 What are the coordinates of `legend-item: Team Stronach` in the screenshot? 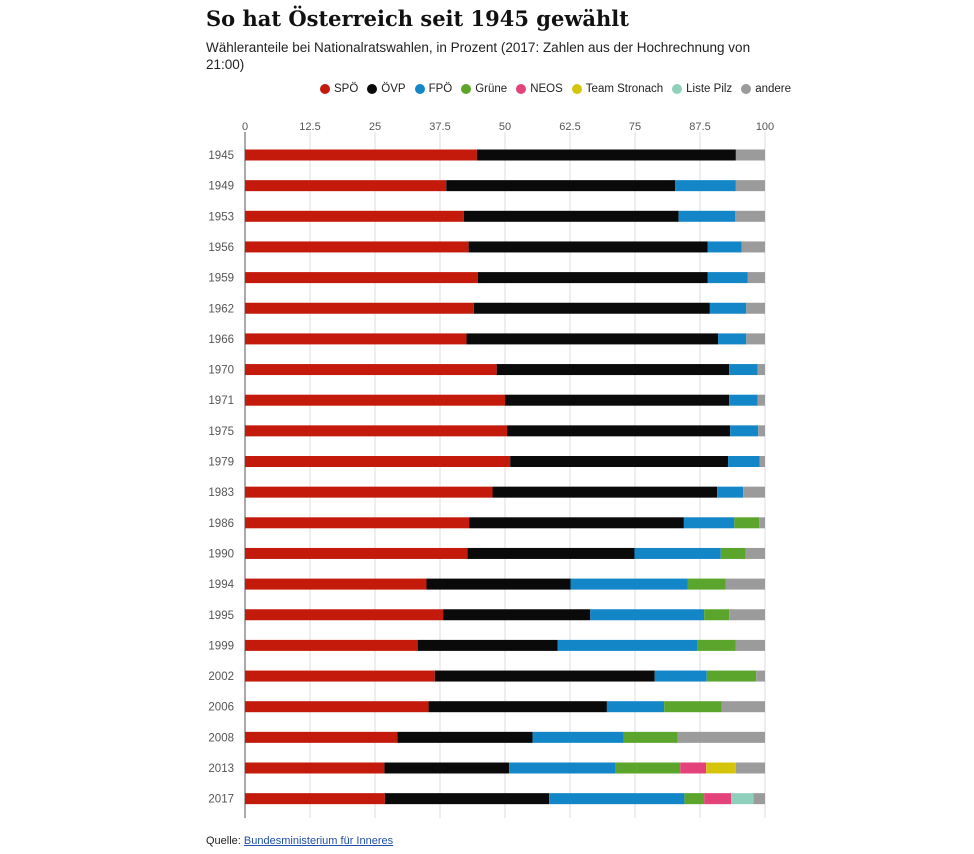 It's located at (617, 89).